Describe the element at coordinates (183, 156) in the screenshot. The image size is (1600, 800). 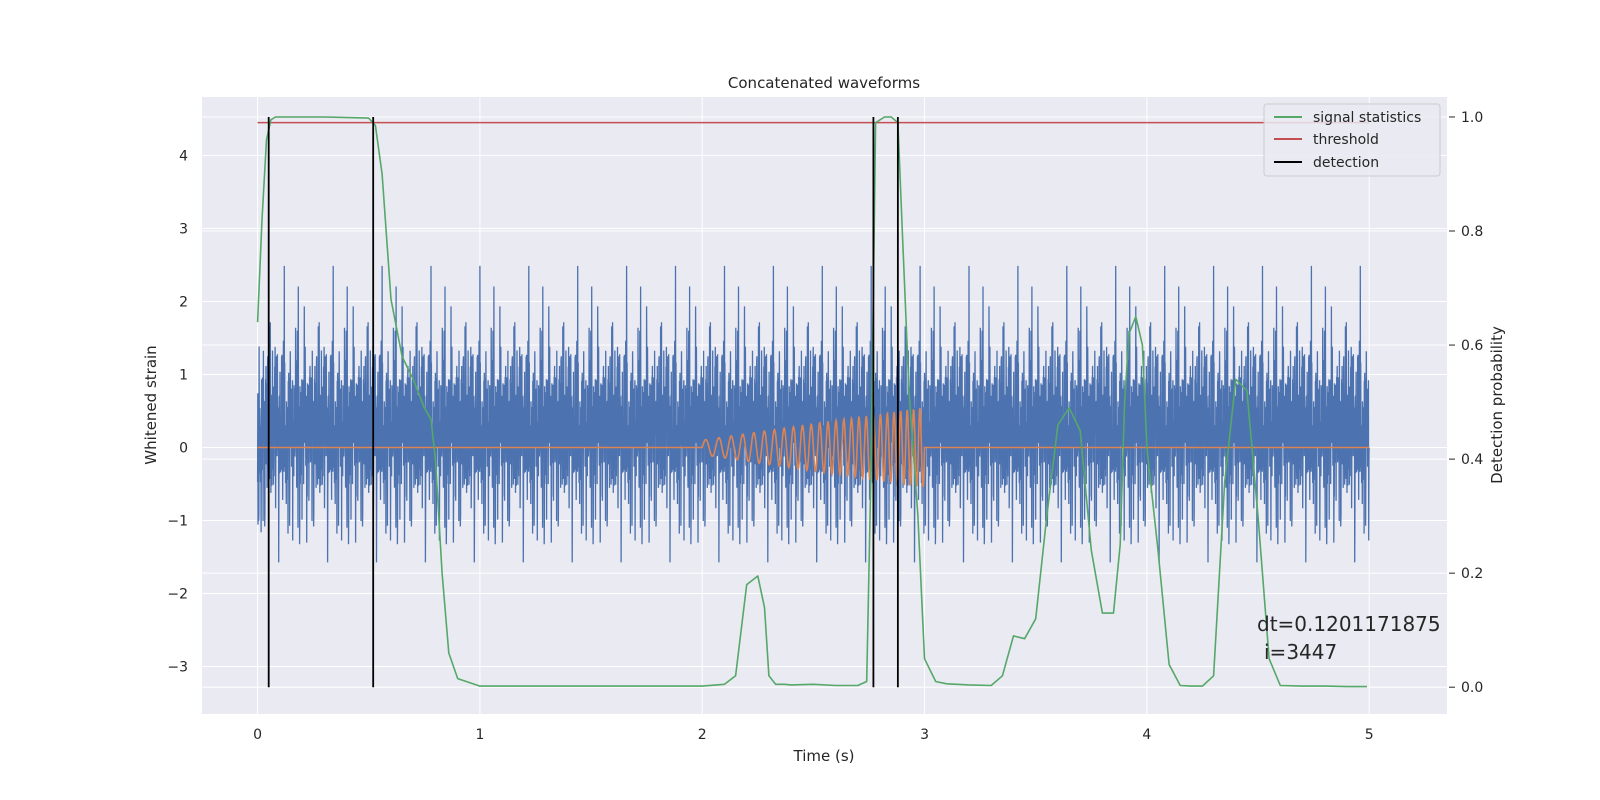
I see `y-tick-label: 4` at that location.